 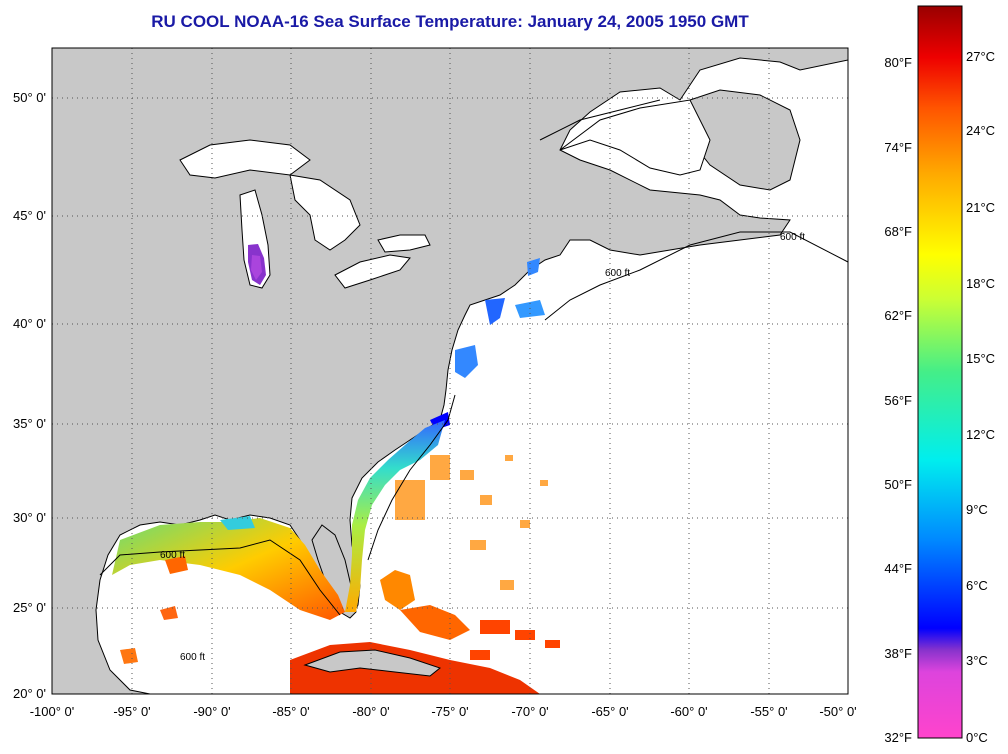 I want to click on fahrenheit-label: 68°F, so click(x=898, y=231).